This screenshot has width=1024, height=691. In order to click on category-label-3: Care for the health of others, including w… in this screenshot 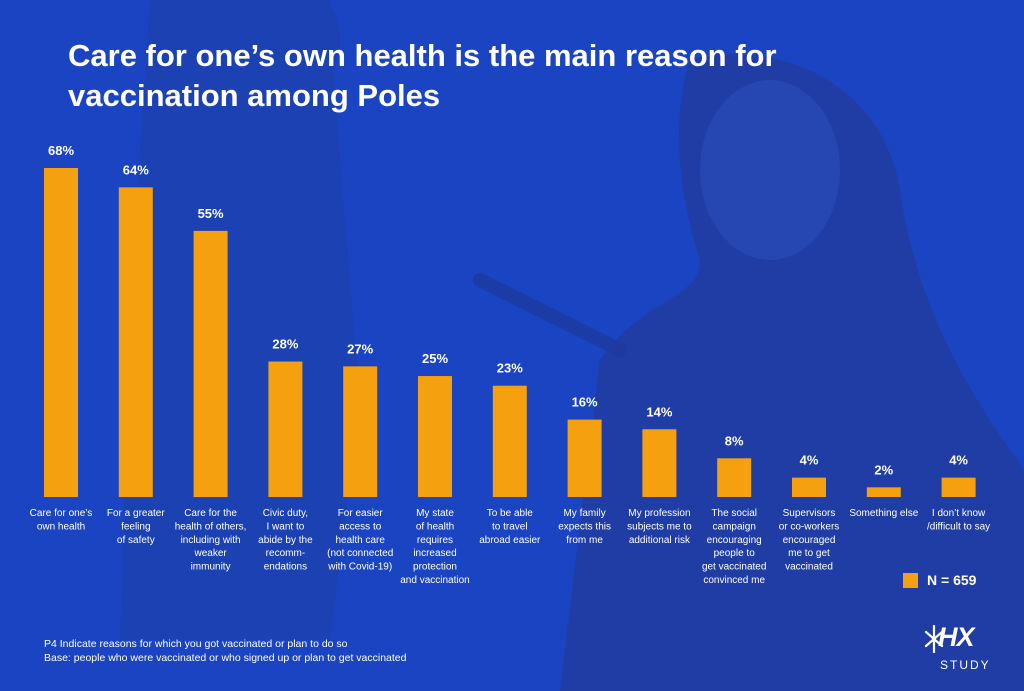, I will do `click(211, 540)`.